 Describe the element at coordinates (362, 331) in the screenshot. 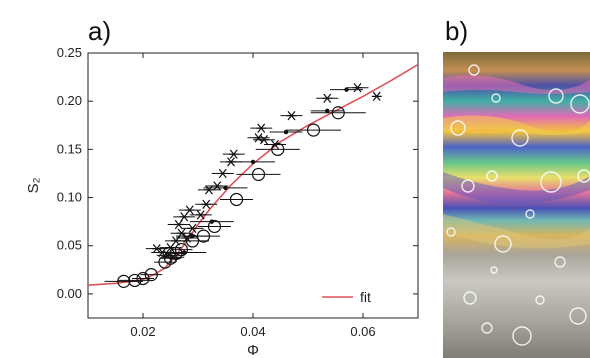

I see `x-tick-label: 0.06` at that location.